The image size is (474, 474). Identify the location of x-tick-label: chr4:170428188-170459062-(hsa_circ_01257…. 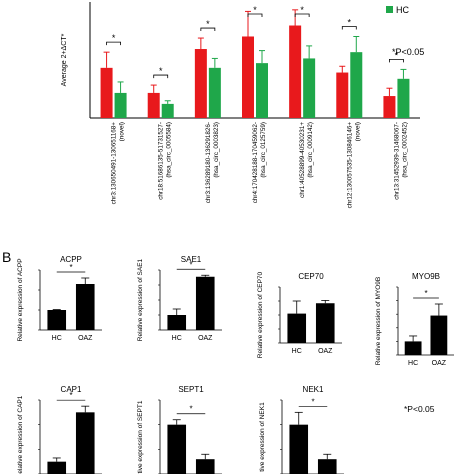
(259, 162).